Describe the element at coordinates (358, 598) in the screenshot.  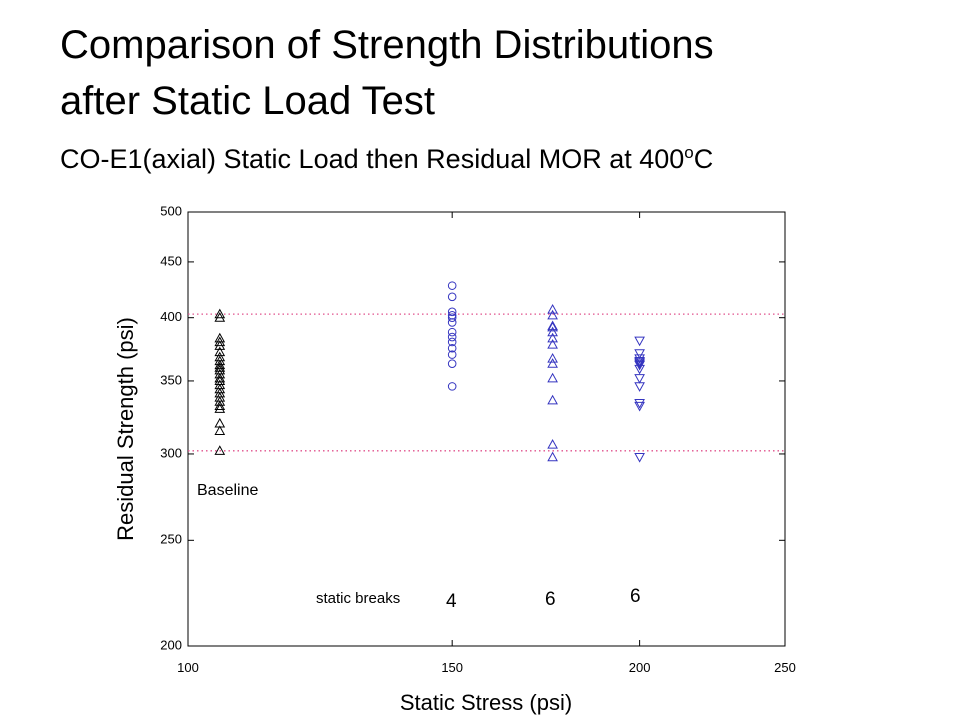
I see `annotation: static breaks` at that location.